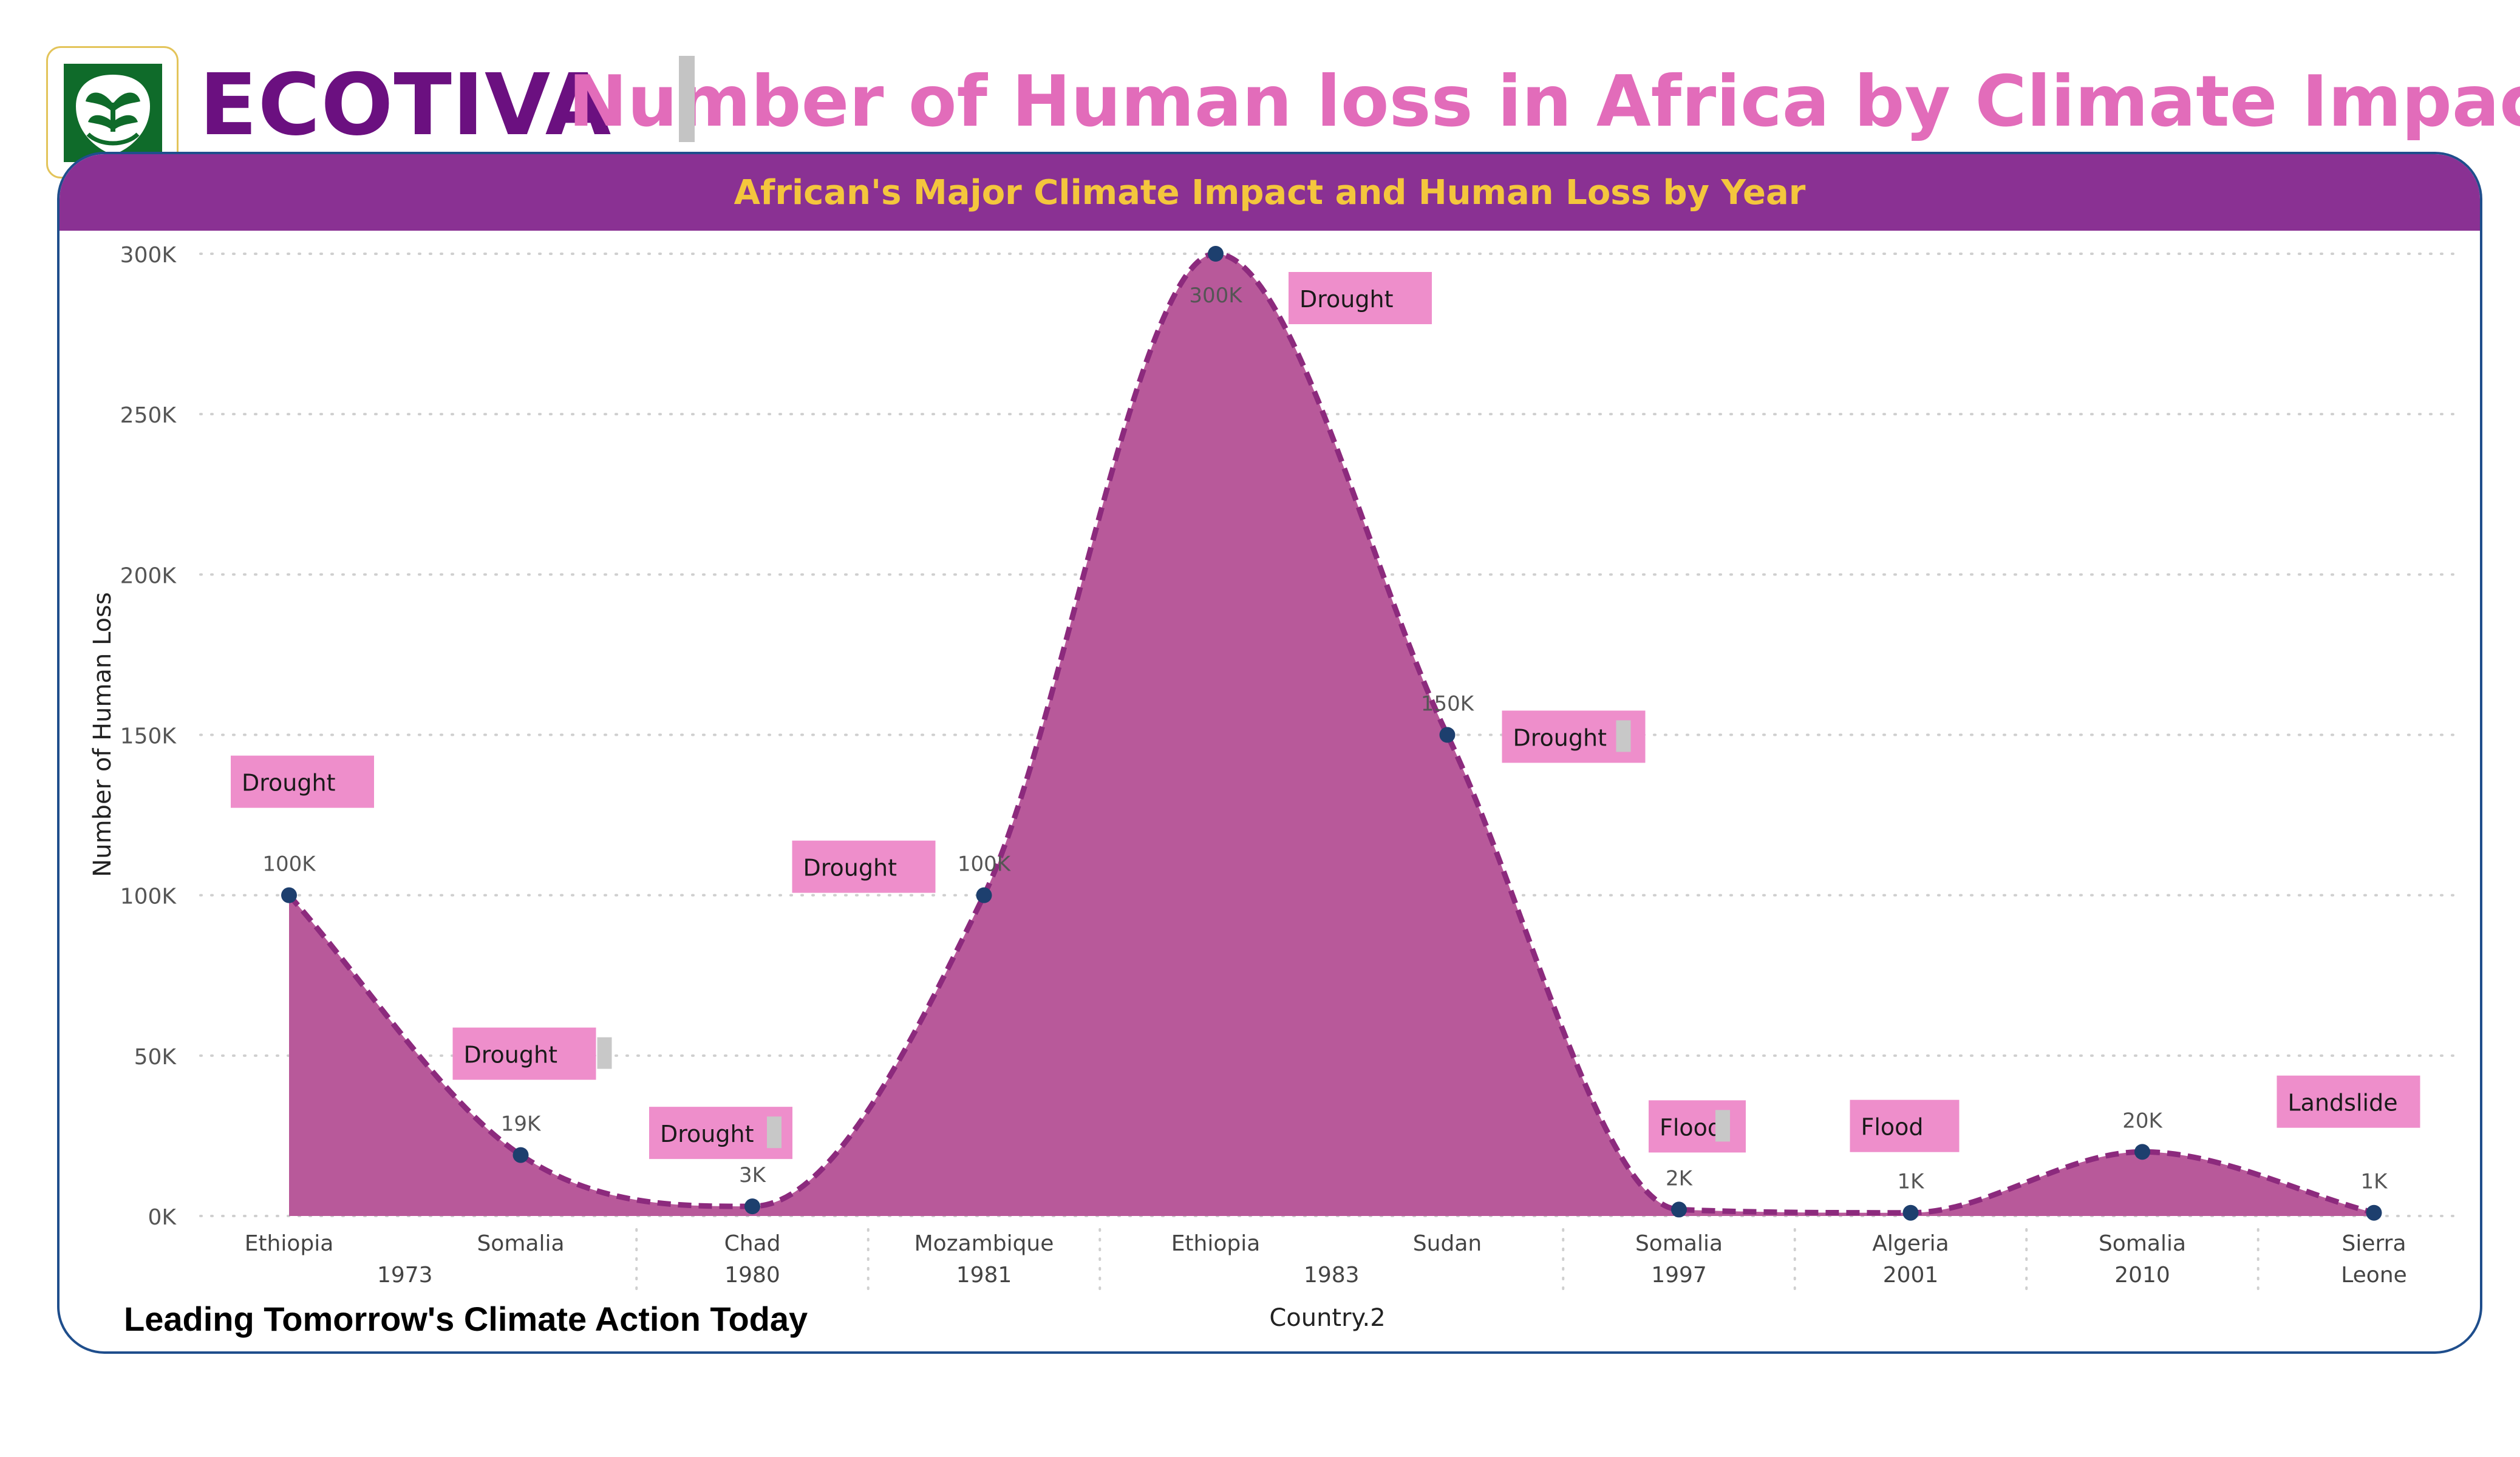  Describe the element at coordinates (2374, 1275) in the screenshot. I see `x-tick-label: Leone` at that location.